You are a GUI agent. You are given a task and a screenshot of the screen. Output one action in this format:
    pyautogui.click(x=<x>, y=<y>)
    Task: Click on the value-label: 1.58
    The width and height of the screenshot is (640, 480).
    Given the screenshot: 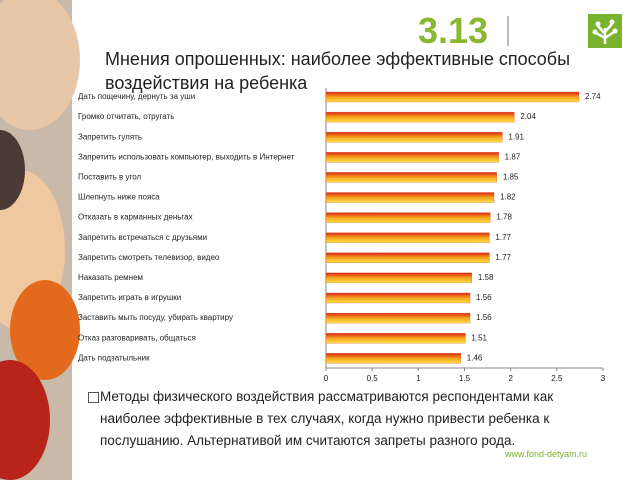 What is the action you would take?
    pyautogui.click(x=486, y=277)
    